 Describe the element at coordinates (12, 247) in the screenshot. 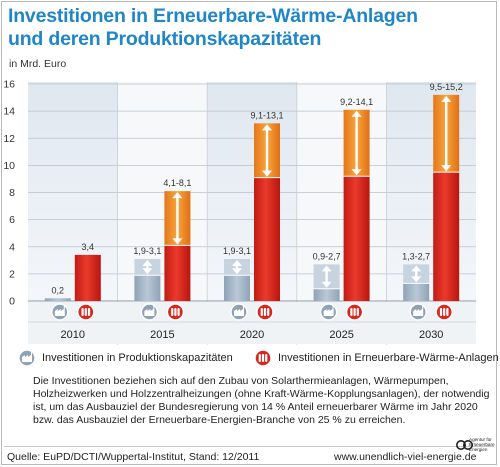

I see `y-tick-label-4: 4` at that location.